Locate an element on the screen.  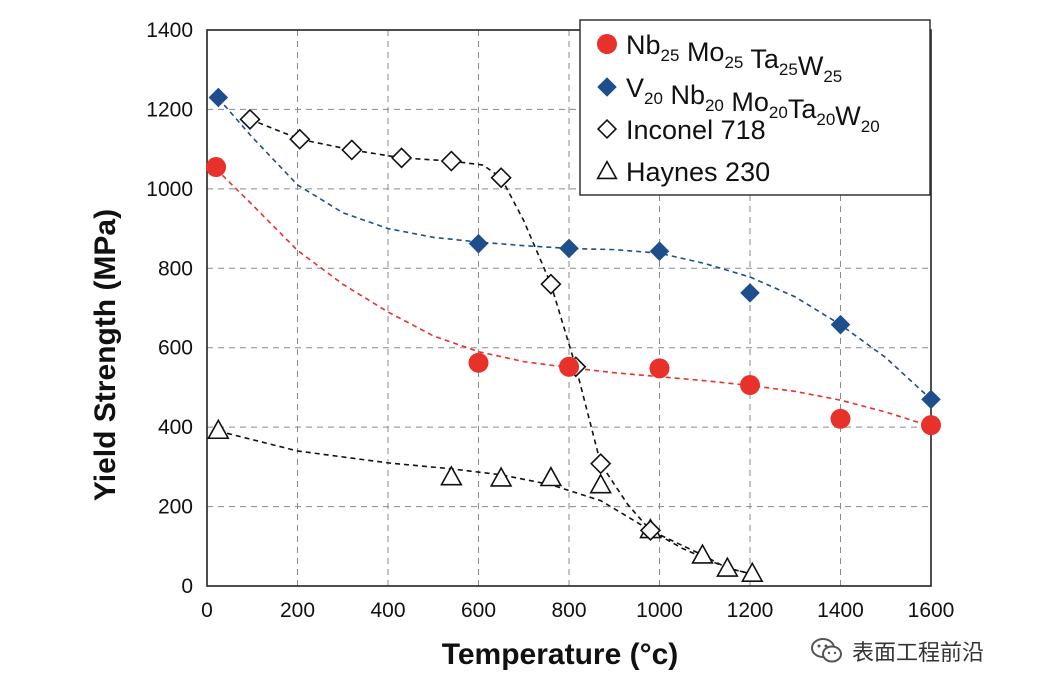
legend-label: Inconel 718 is located at coordinates (696, 130).